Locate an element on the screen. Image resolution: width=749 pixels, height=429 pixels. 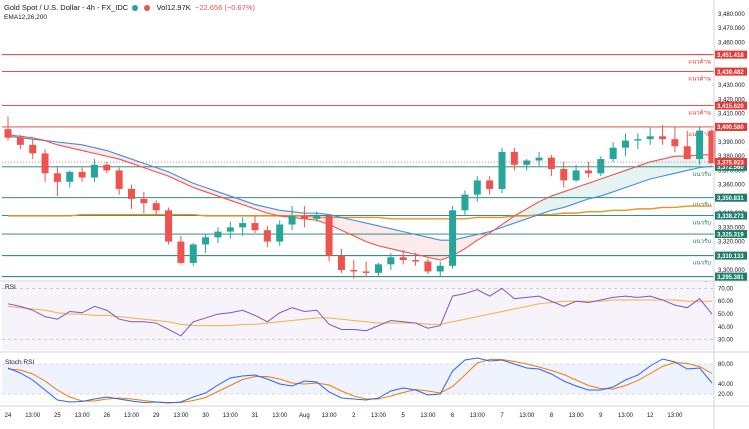
stoch-tick-label: 20.00 is located at coordinates (726, 395).